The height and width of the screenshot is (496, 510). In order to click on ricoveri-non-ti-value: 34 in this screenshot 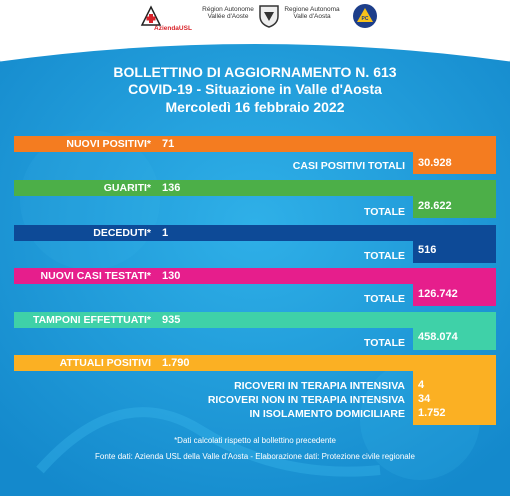, I will do `click(424, 399)`.